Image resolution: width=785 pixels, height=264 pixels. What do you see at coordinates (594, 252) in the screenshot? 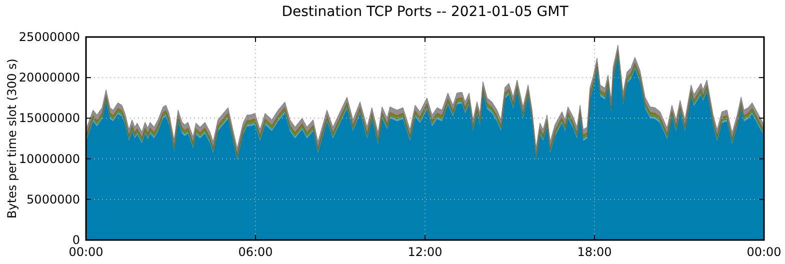
I see `x-tick-label: 18:00` at bounding box center [594, 252].